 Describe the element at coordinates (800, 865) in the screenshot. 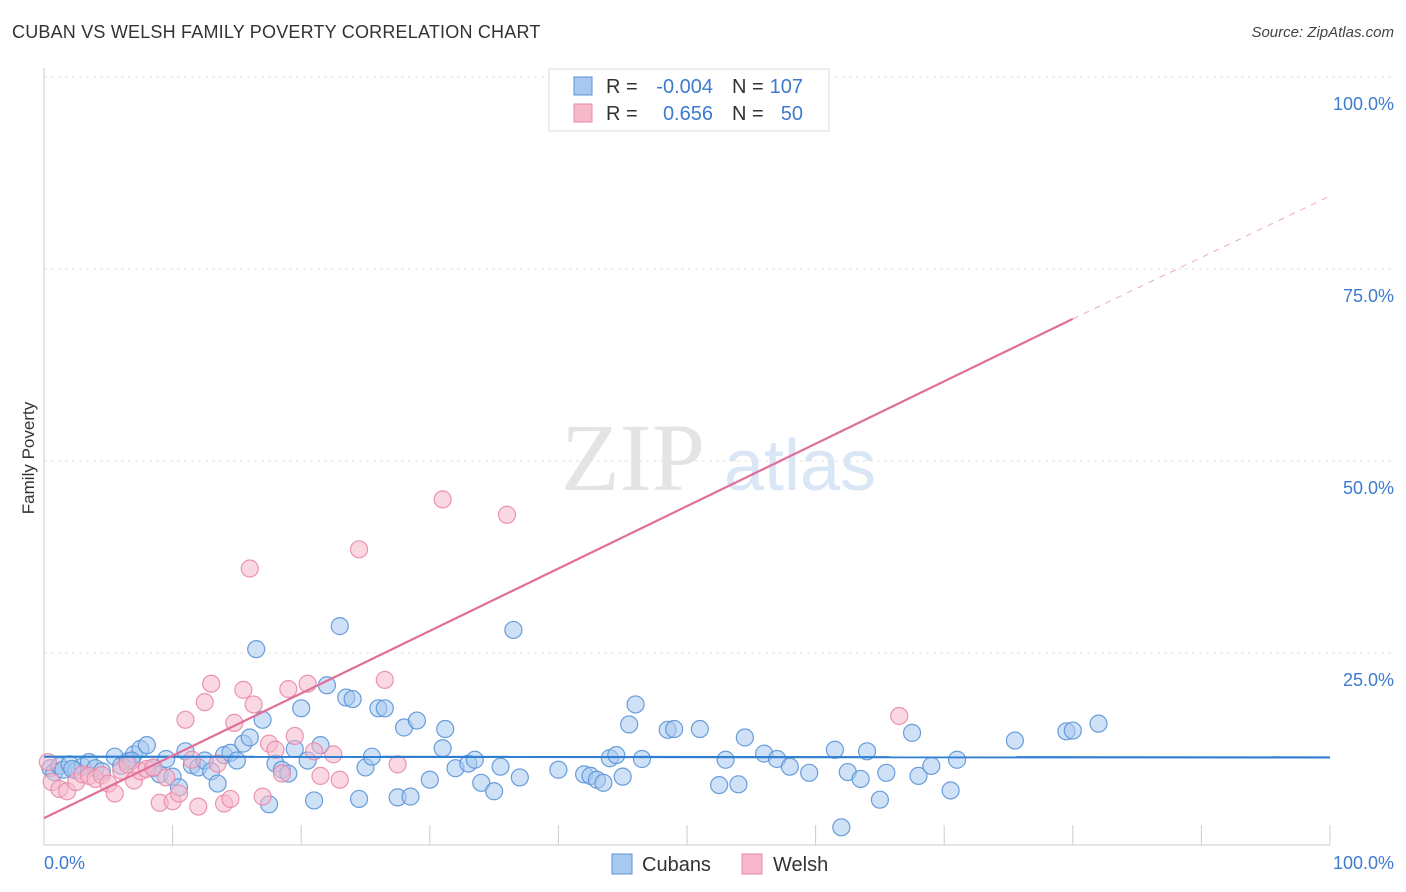

I see `bottom-legend-label-welsh: Welsh` at that location.